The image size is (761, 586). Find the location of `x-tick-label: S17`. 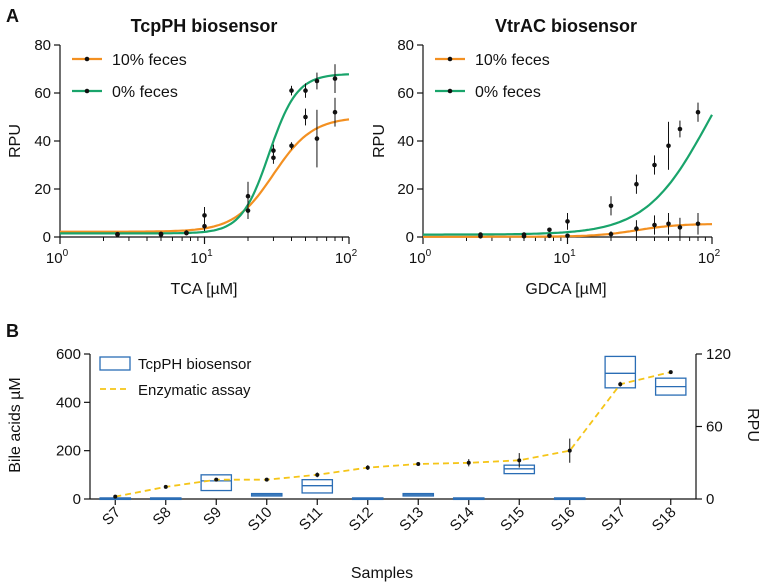

x-tick-label: S17 is located at coordinates (613, 519).